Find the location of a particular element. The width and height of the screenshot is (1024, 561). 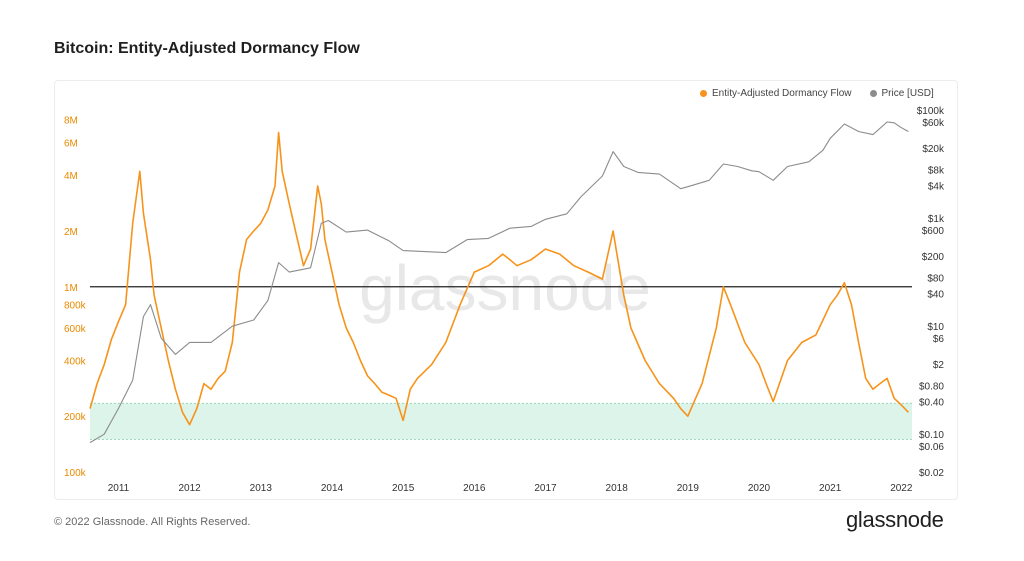

support-band is located at coordinates (501, 421).